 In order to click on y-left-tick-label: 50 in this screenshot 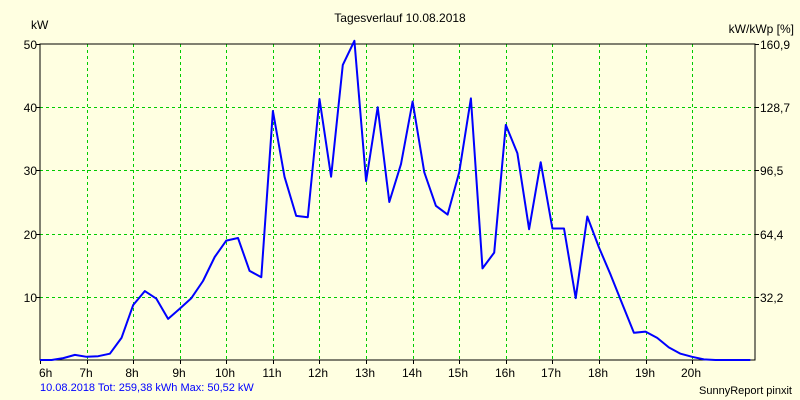, I will do `click(31, 45)`.